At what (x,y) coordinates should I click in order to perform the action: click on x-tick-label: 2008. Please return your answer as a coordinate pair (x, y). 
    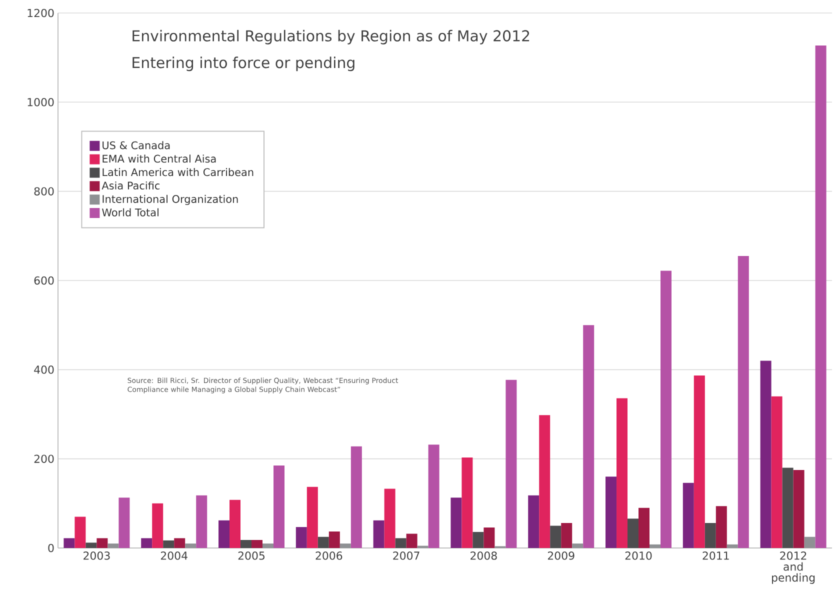
    Looking at the image, I should click on (483, 556).